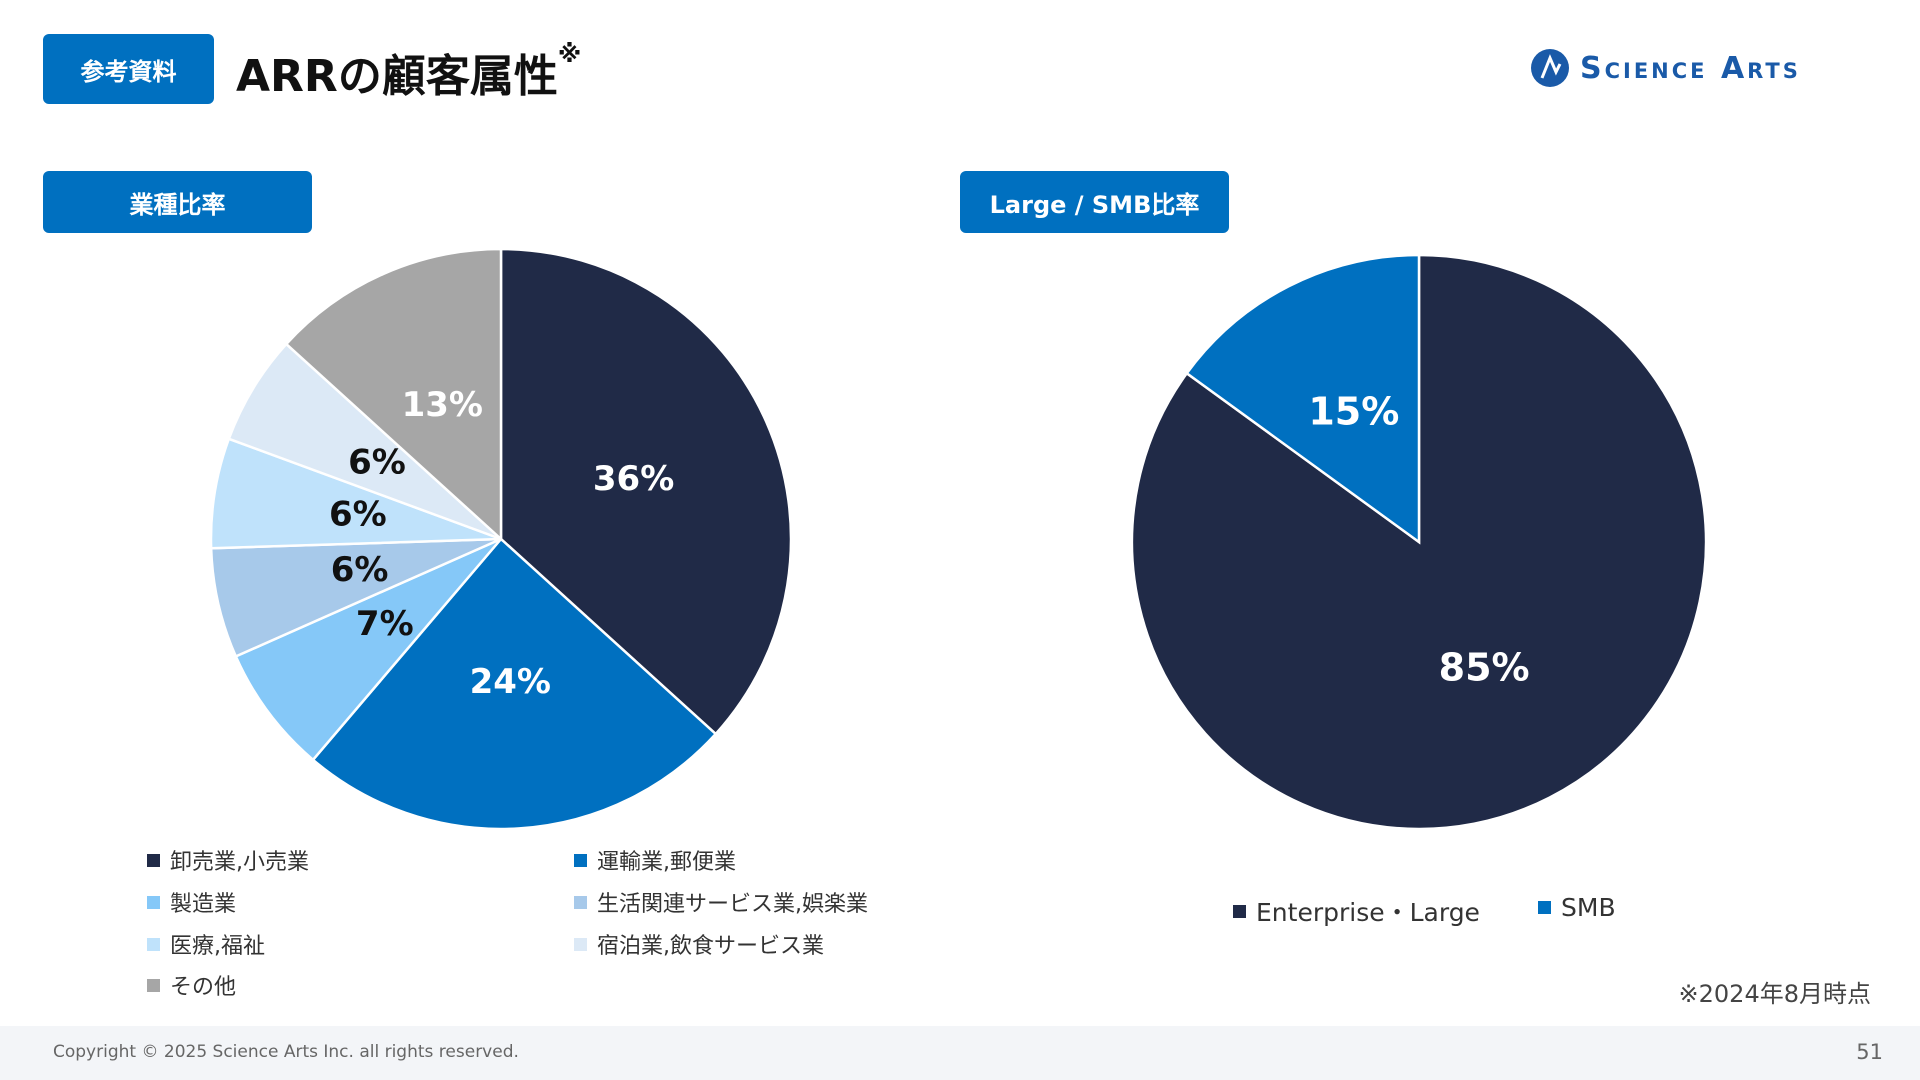 The image size is (1920, 1080). What do you see at coordinates (385, 624) in the screenshot?
I see `data-label: 7%` at bounding box center [385, 624].